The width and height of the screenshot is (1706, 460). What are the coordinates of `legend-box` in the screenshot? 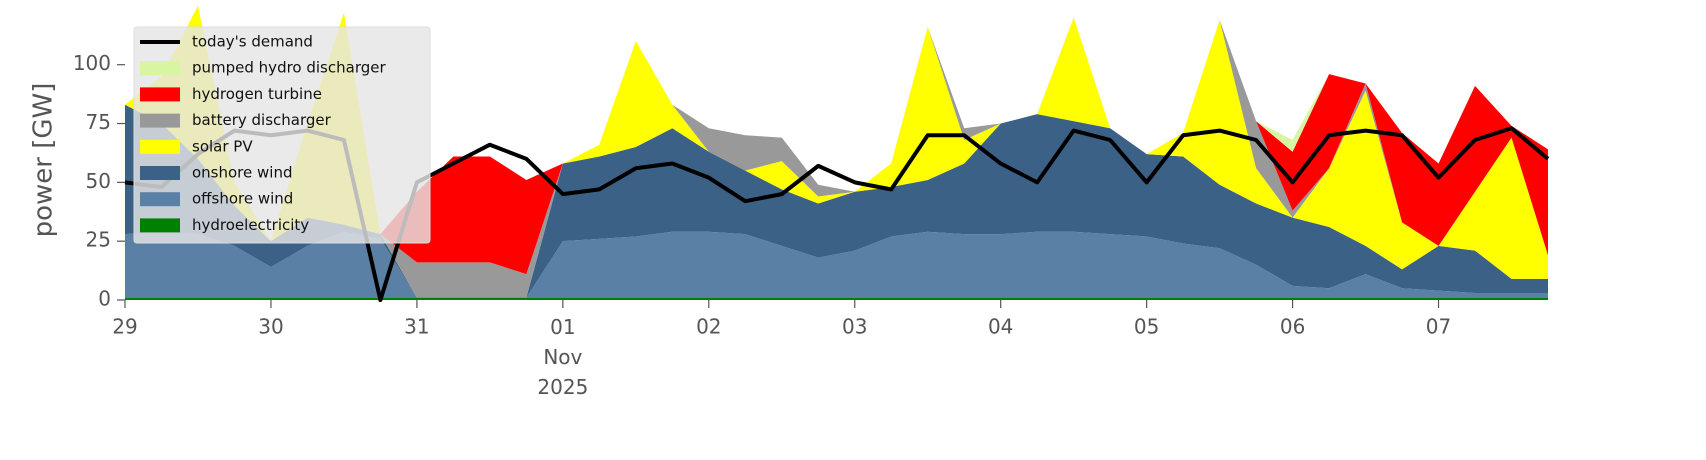 It's located at (282, 135).